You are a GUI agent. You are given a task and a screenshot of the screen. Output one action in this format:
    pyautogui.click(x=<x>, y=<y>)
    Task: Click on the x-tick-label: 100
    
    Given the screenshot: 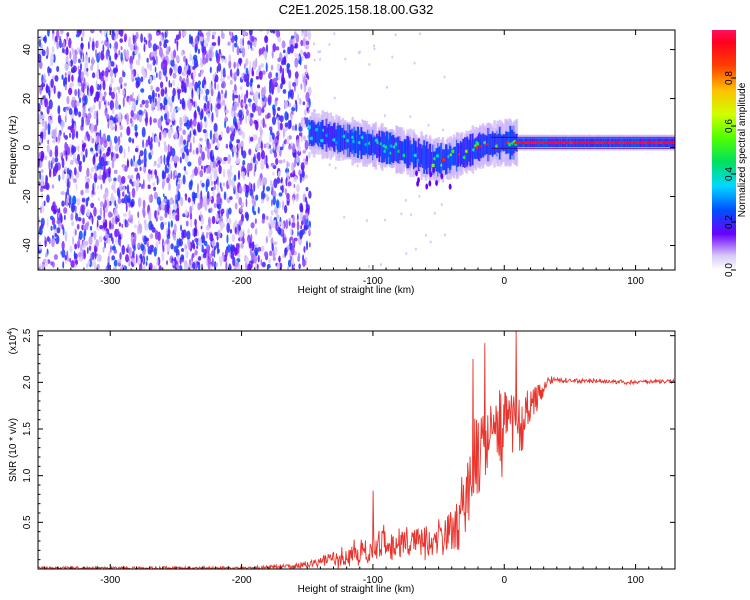 What is the action you would take?
    pyautogui.click(x=635, y=580)
    